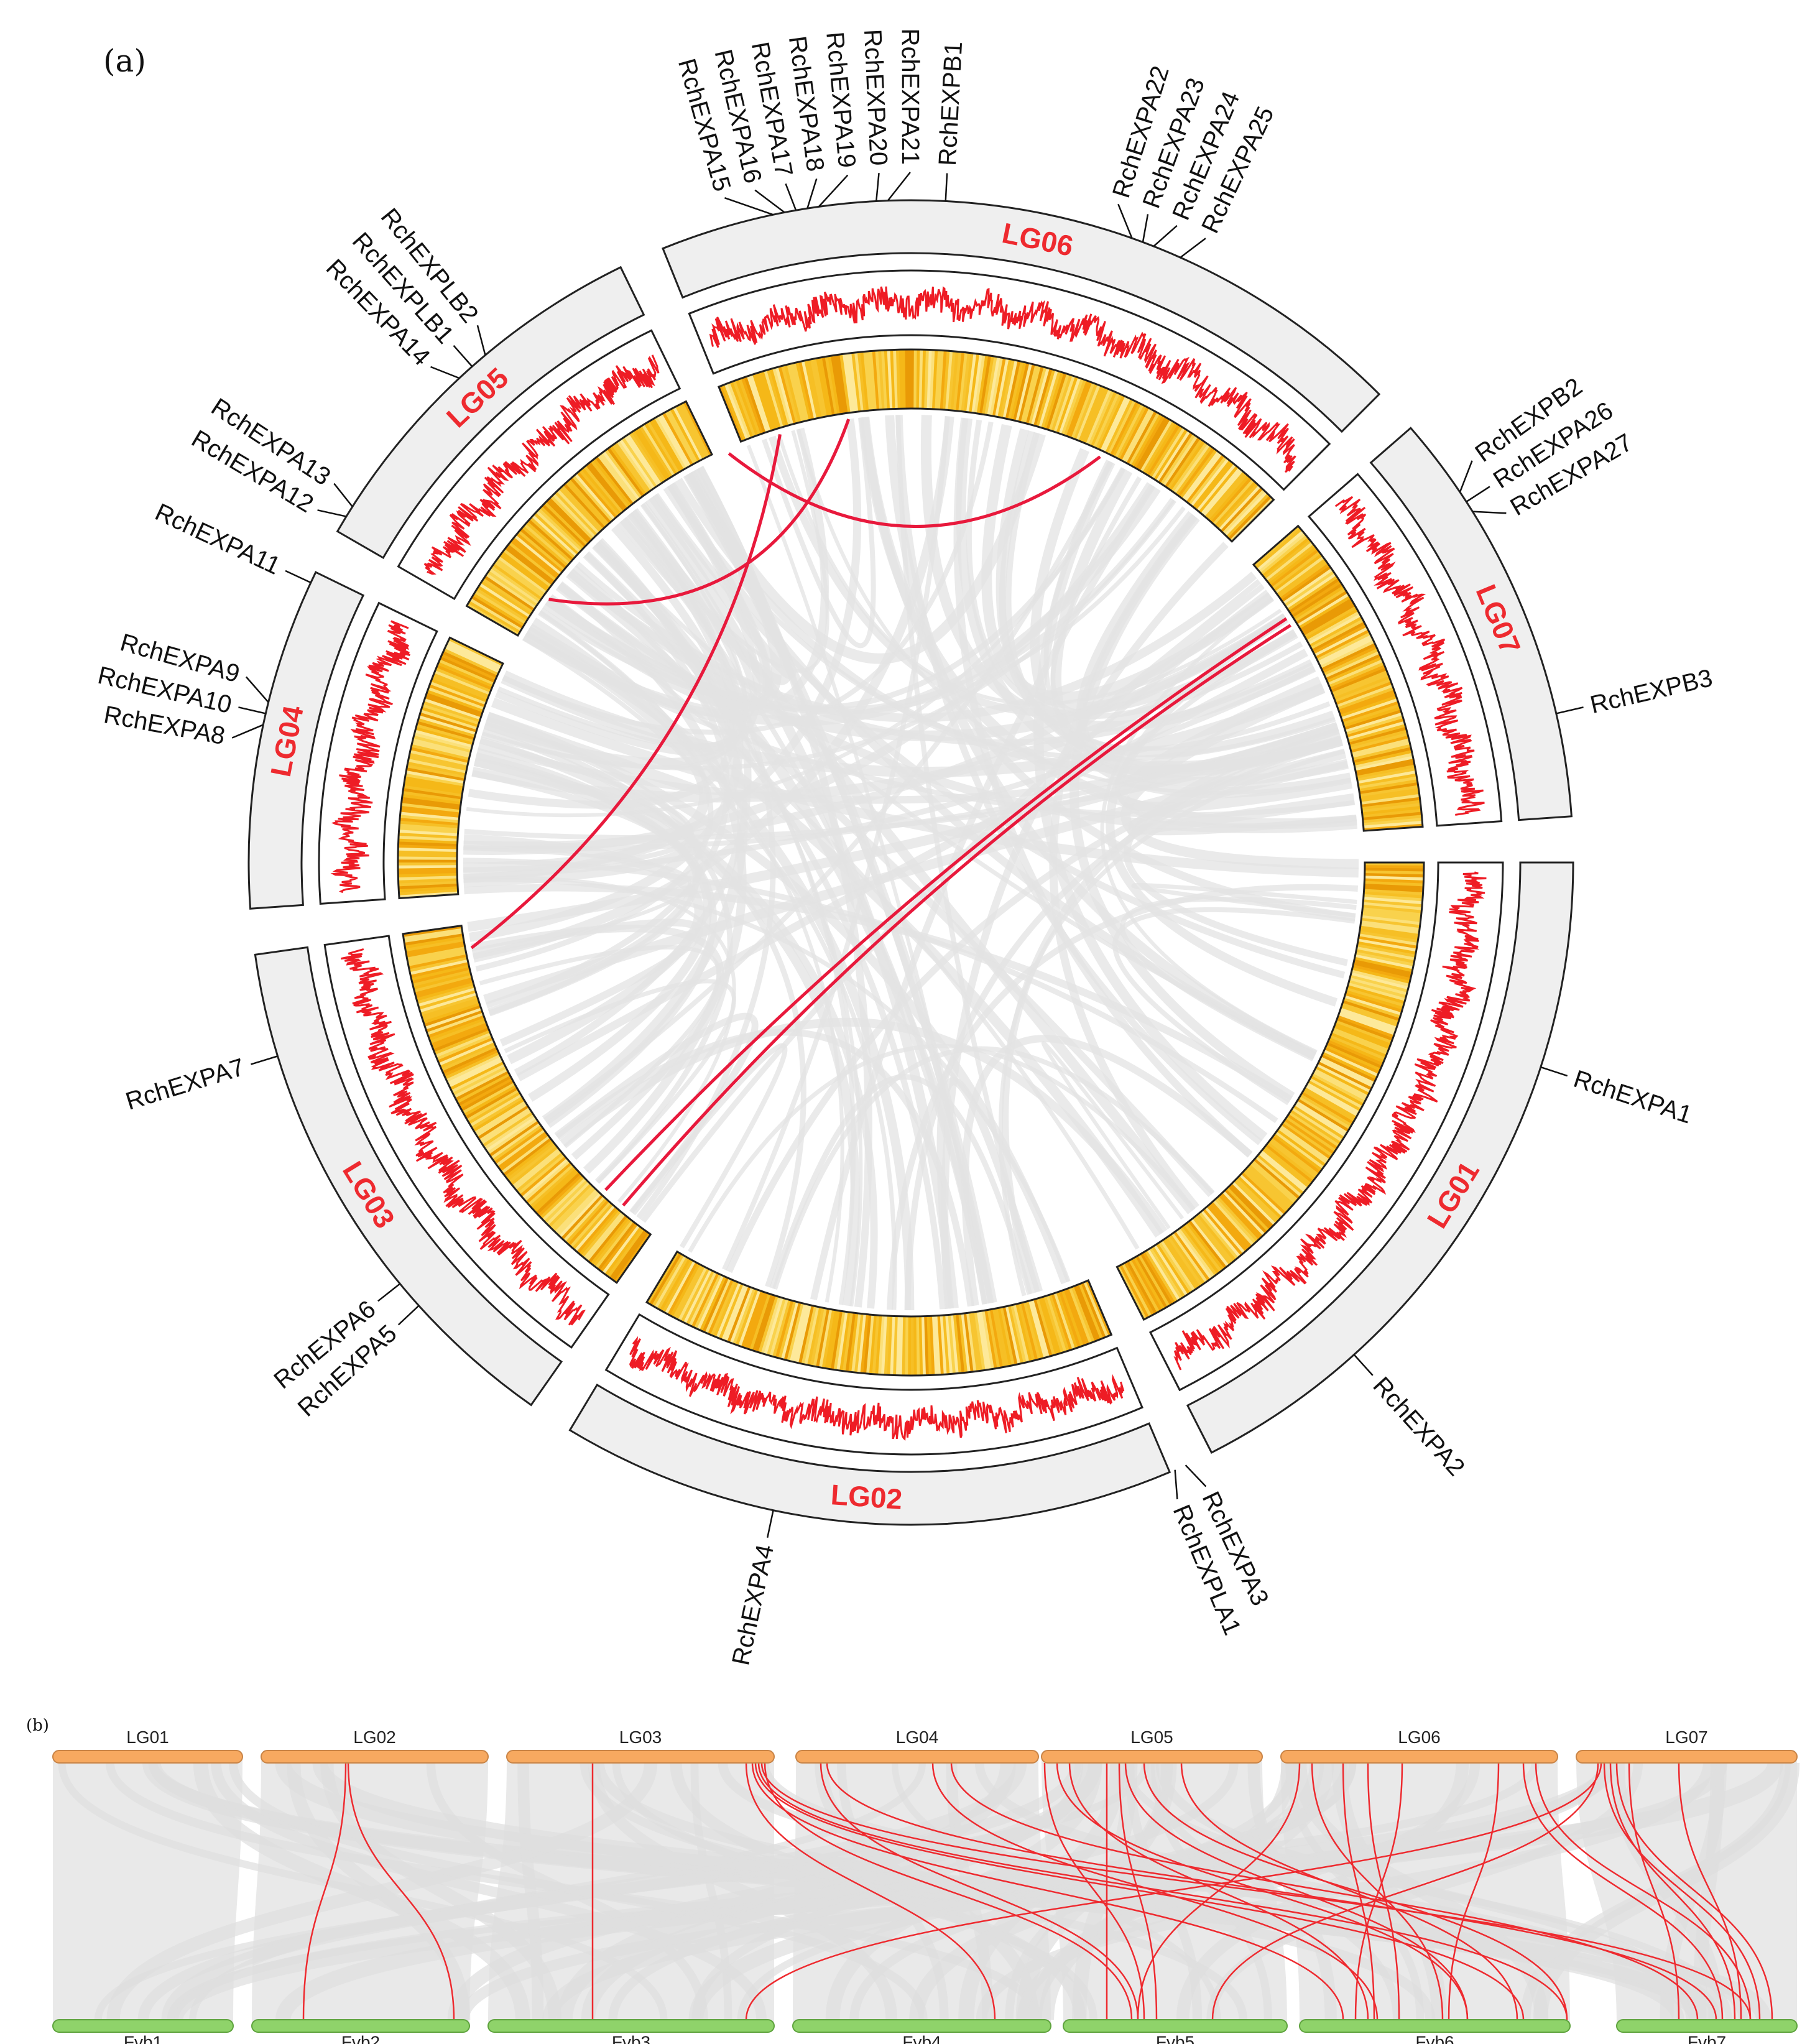 This screenshot has height=2044, width=1820. I want to click on bottom-chromosome-bar, so click(1435, 2026).